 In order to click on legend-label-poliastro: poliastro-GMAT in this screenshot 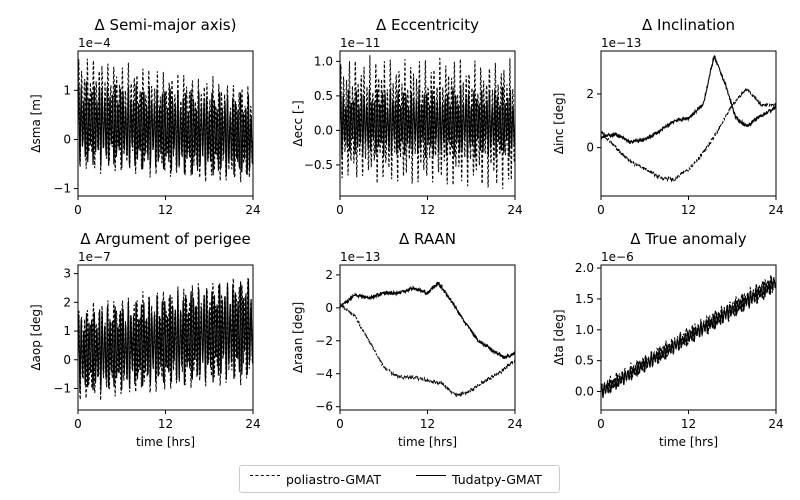, I will do `click(334, 479)`.